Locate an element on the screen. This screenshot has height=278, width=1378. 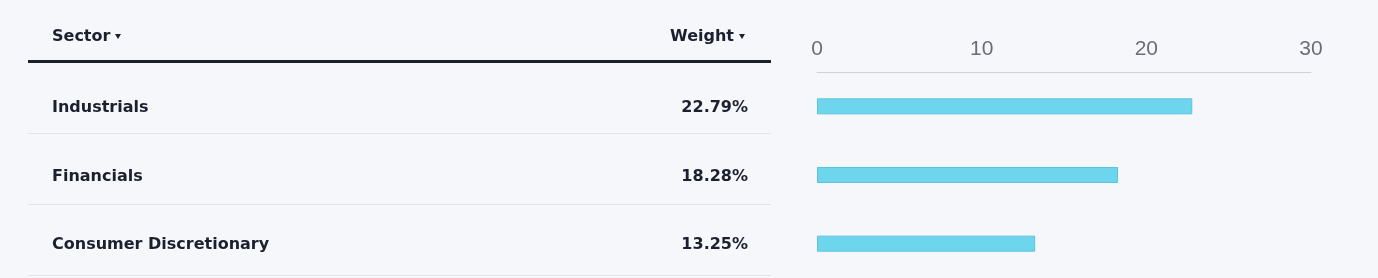
y-tick-label: Consumer Discretionary is located at coordinates (161, 244).